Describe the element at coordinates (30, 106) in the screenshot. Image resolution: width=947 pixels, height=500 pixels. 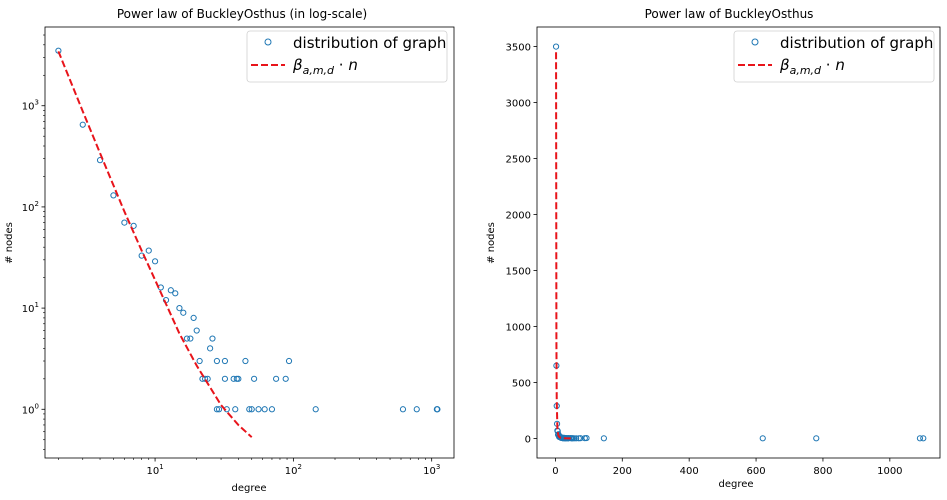
I see `left-y-tick-label: 10³` at that location.